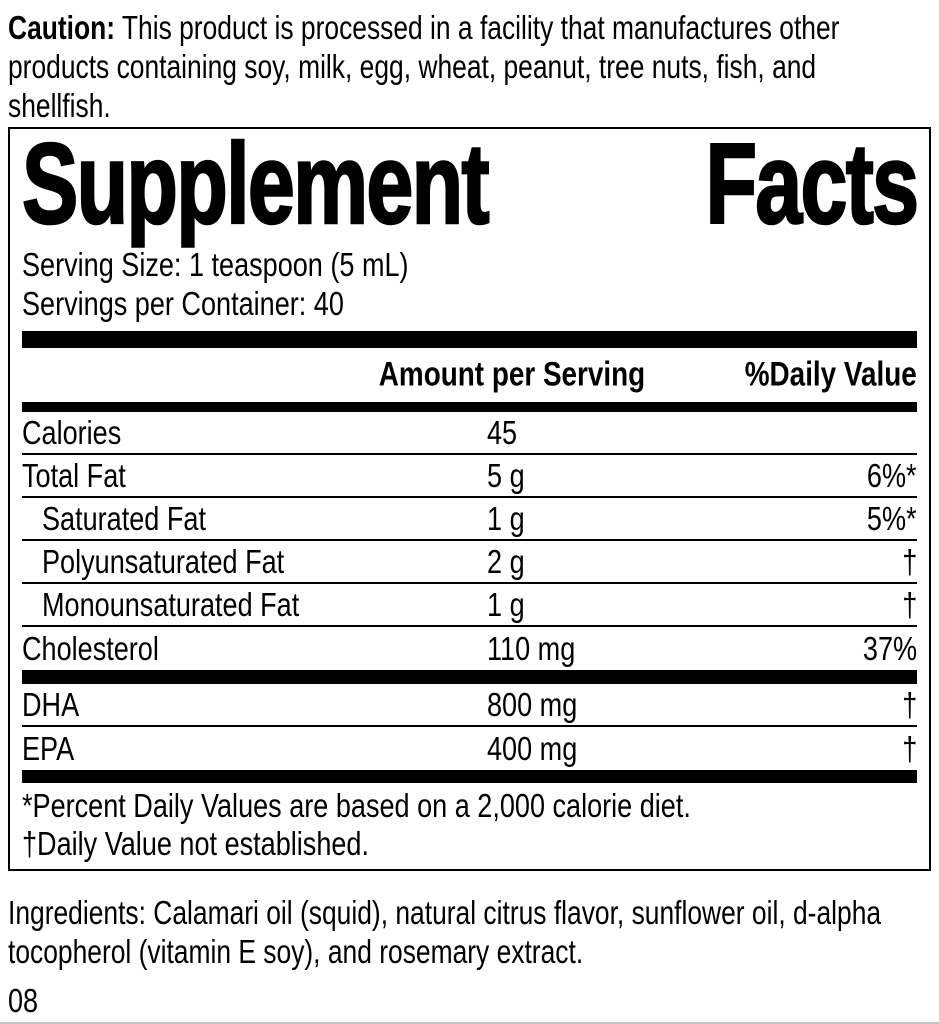 This screenshot has height=1024, width=939. I want to click on column-header-row: Amount per Serving %Daily Value, so click(469, 375).